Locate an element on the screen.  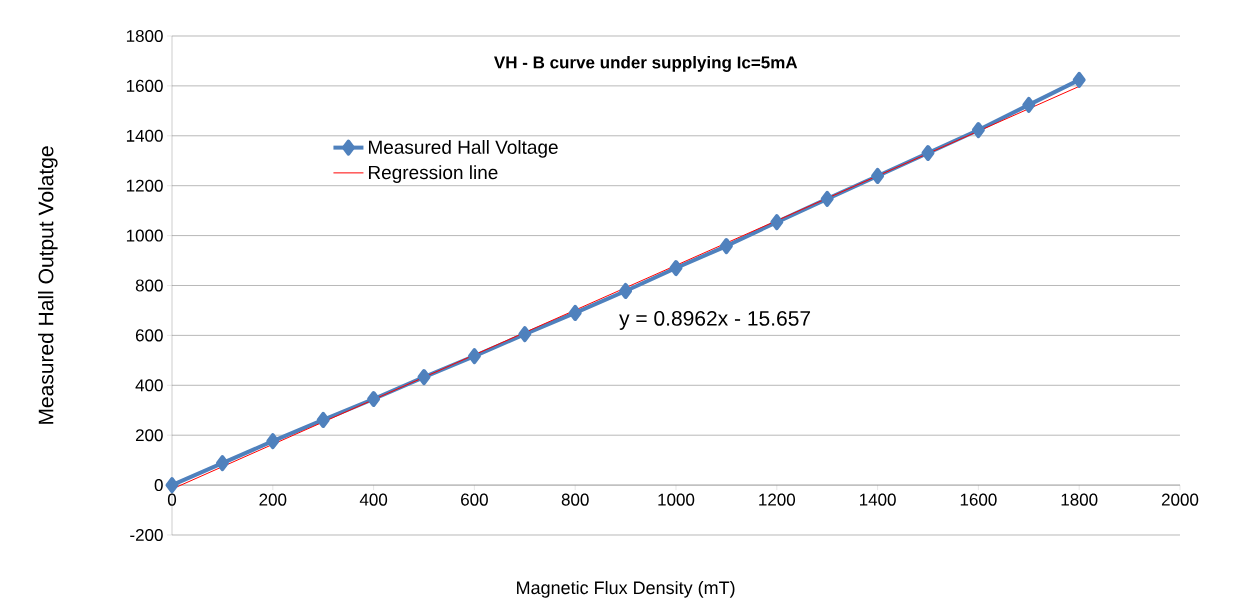
legend-label: Regression line is located at coordinates (433, 174).